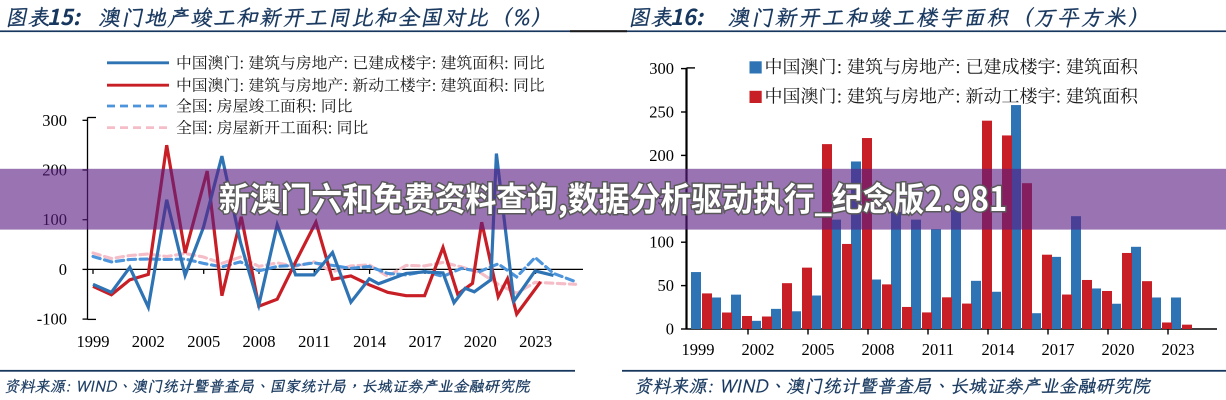  Describe the element at coordinates (661, 112) in the screenshot. I see `svg-text: 250` at that location.